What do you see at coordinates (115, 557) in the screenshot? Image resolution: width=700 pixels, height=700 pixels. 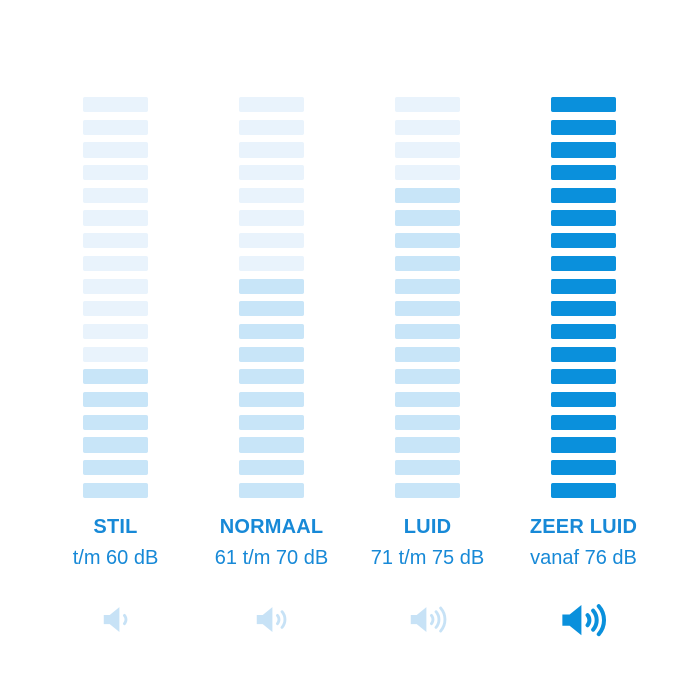 I see `level-range: t/m 60 dB` at bounding box center [115, 557].